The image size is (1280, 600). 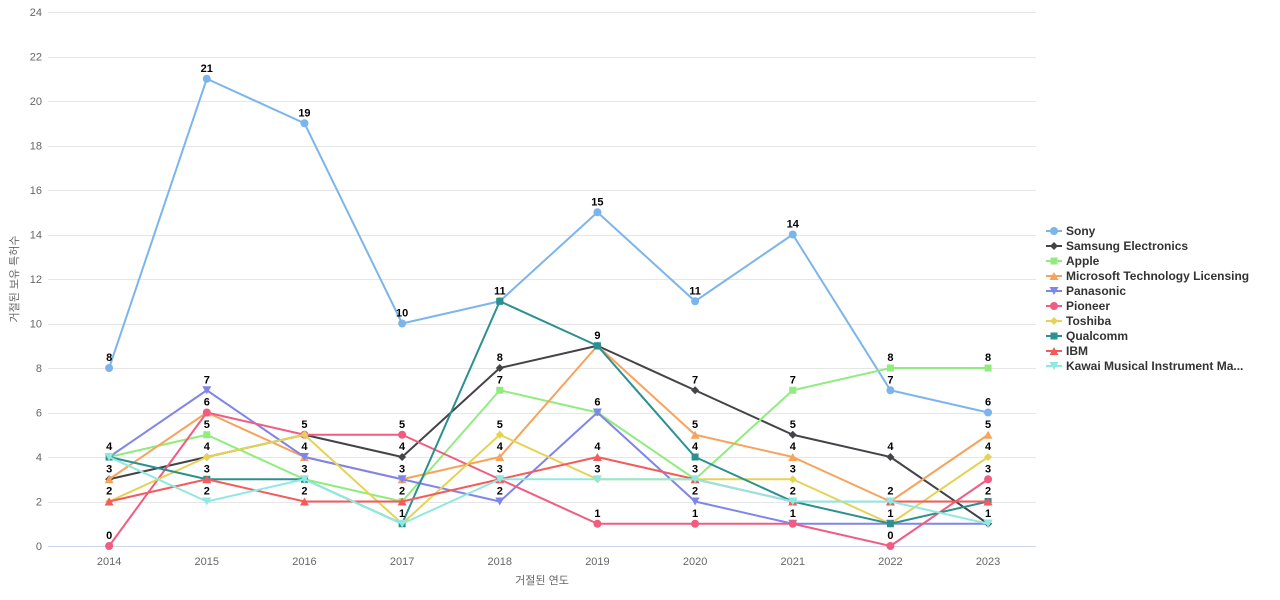 I want to click on legend-item-qualcomm: Qualcomm, so click(x=1087, y=336).